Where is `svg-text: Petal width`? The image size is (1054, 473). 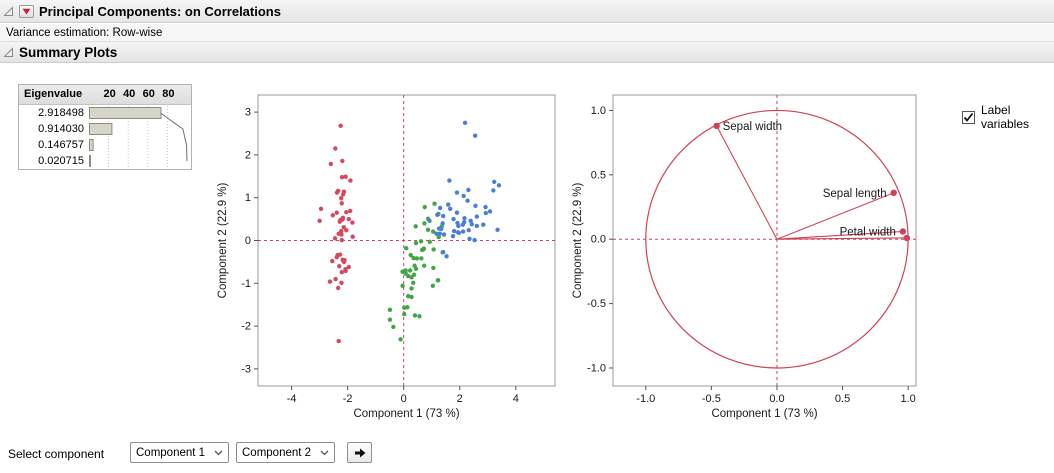 svg-text: Petal width is located at coordinates (868, 232).